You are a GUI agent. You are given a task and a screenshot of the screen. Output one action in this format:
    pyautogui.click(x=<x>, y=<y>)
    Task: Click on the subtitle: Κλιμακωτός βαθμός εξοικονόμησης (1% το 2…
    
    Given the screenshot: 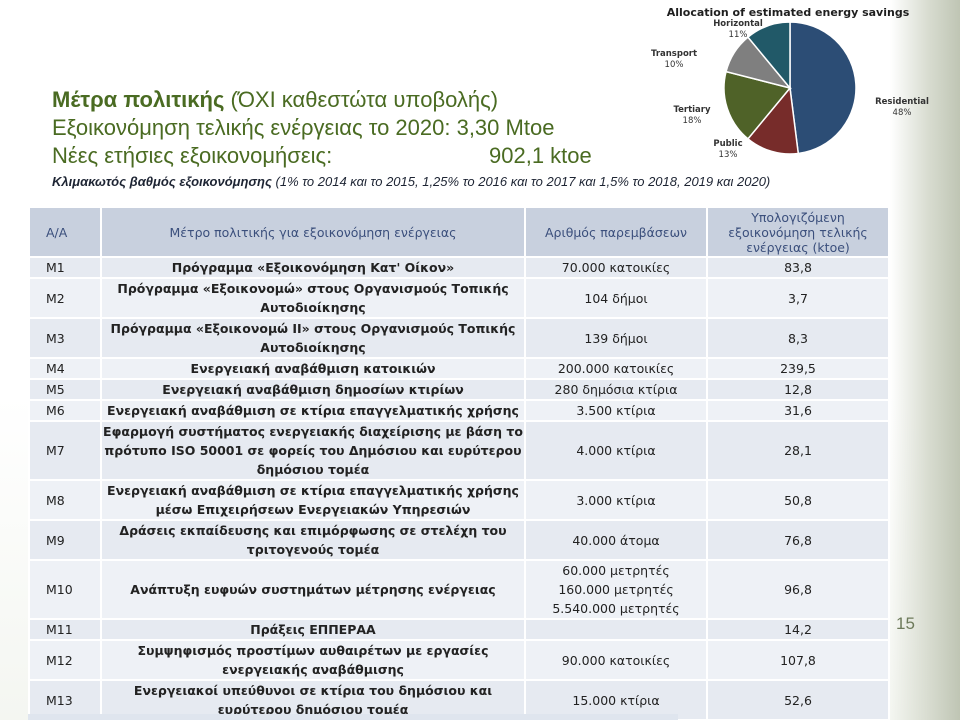 What is the action you would take?
    pyautogui.click(x=411, y=181)
    